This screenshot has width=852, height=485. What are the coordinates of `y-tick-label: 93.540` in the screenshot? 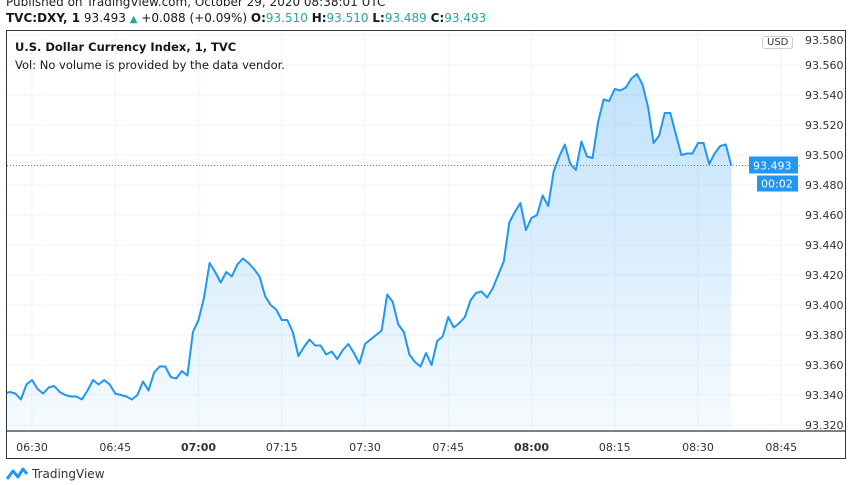 It's located at (824, 95).